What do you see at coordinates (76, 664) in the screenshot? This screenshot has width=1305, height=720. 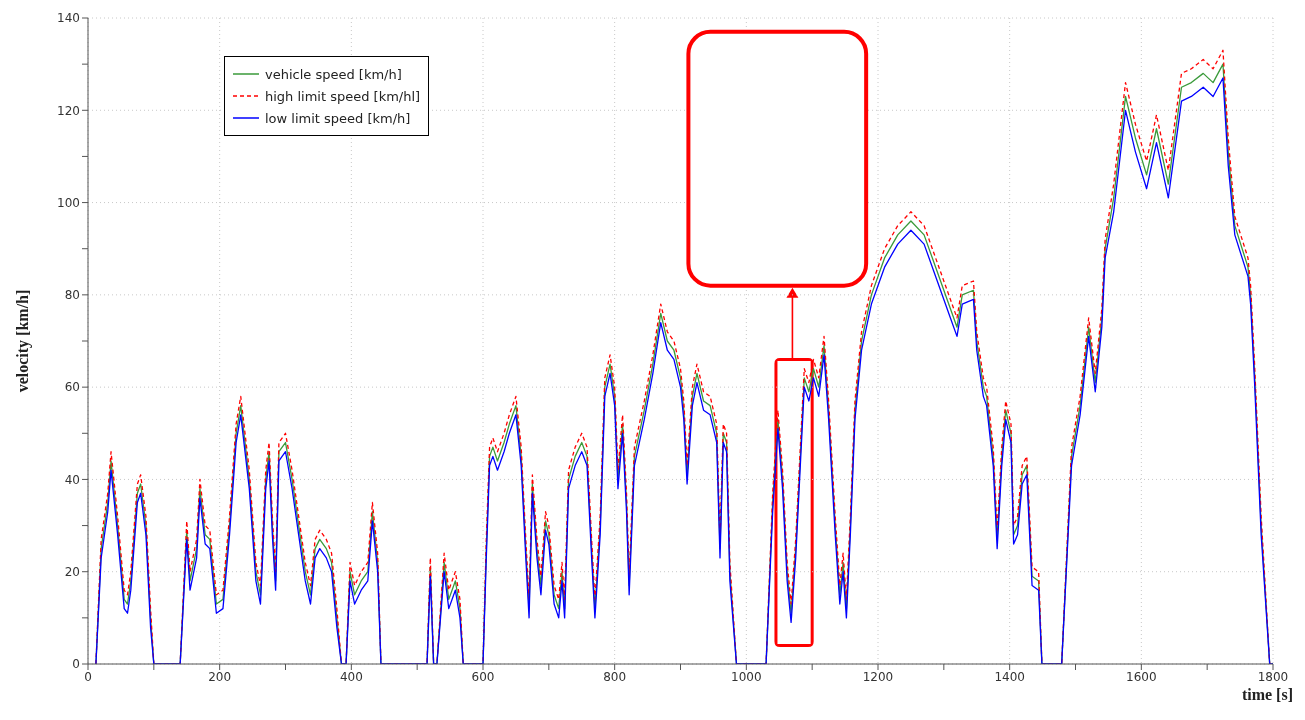 I see `y-tick-label: 0` at bounding box center [76, 664].